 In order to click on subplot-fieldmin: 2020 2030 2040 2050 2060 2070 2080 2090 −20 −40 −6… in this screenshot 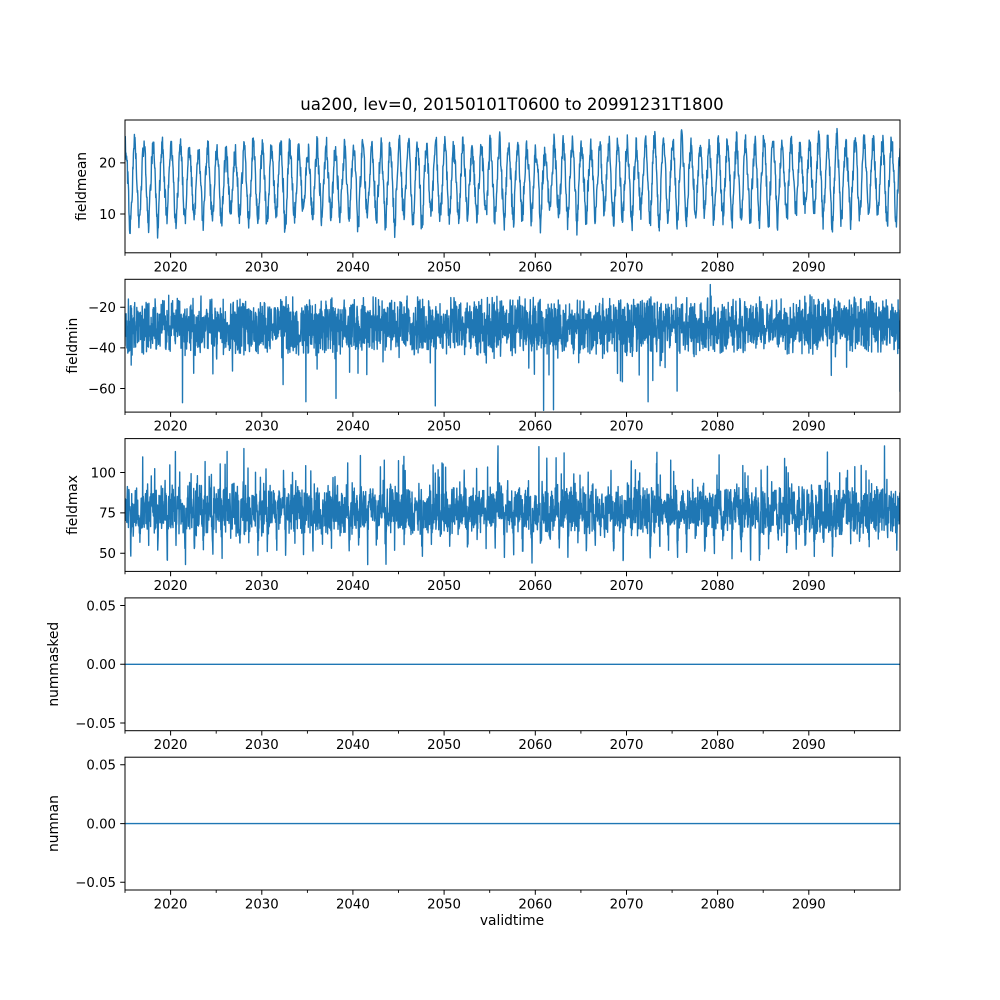, I will do `click(483, 356)`.